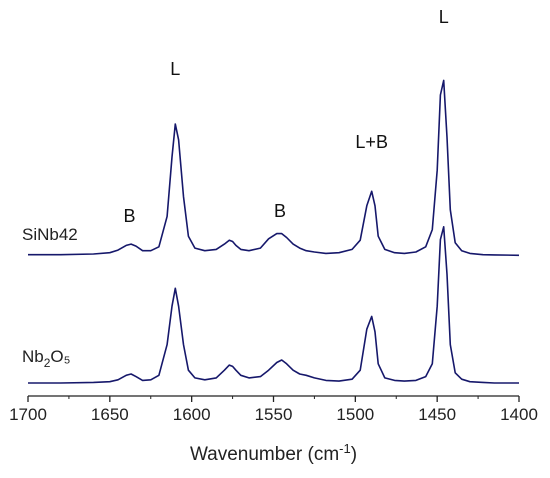 The width and height of the screenshot is (550, 478). I want to click on series-label-0: SiNb42, so click(50, 234).